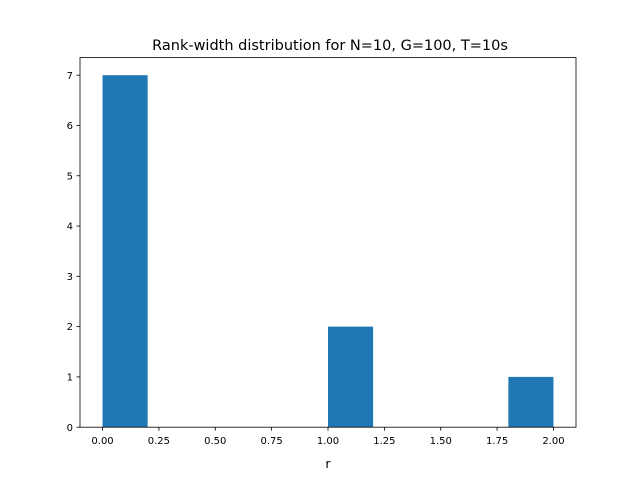 The width and height of the screenshot is (640, 485). Describe the element at coordinates (70, 126) in the screenshot. I see `y-tick-label: 6` at that location.